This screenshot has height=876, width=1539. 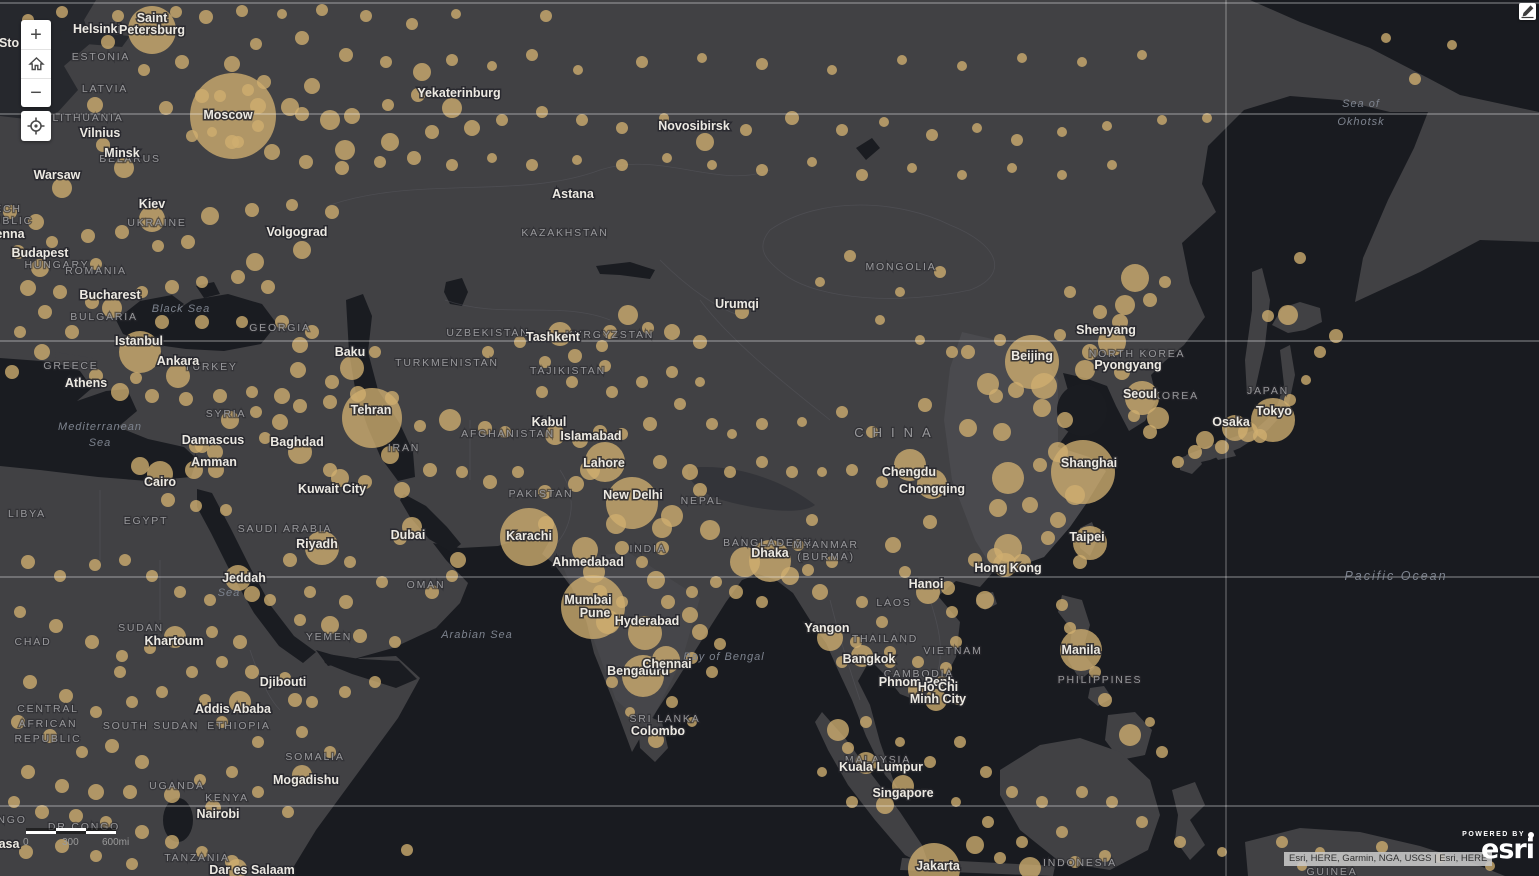 What do you see at coordinates (1498, 847) in the screenshot?
I see `esri-logo: POWERED BY esri` at bounding box center [1498, 847].